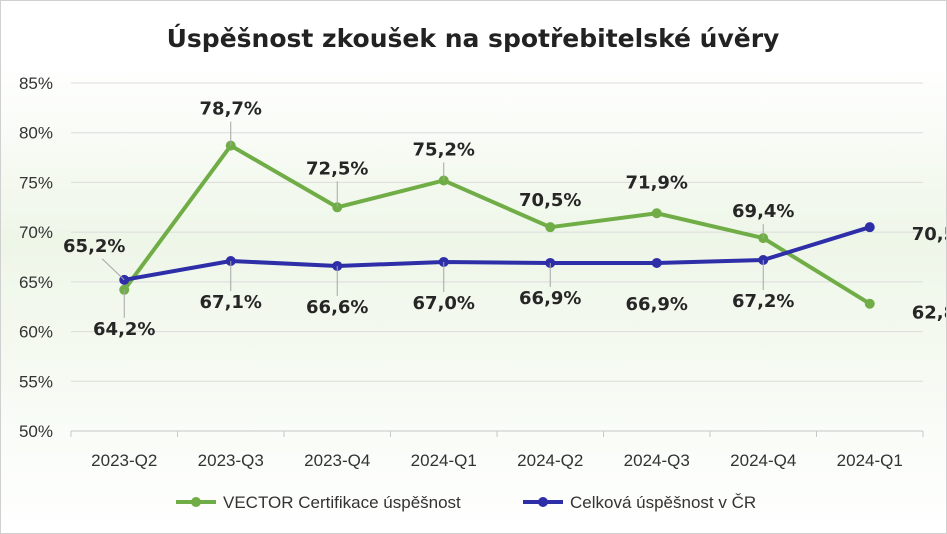 The width and height of the screenshot is (947, 534). I want to click on x-tick-label: 2023-Q4, so click(337, 460).